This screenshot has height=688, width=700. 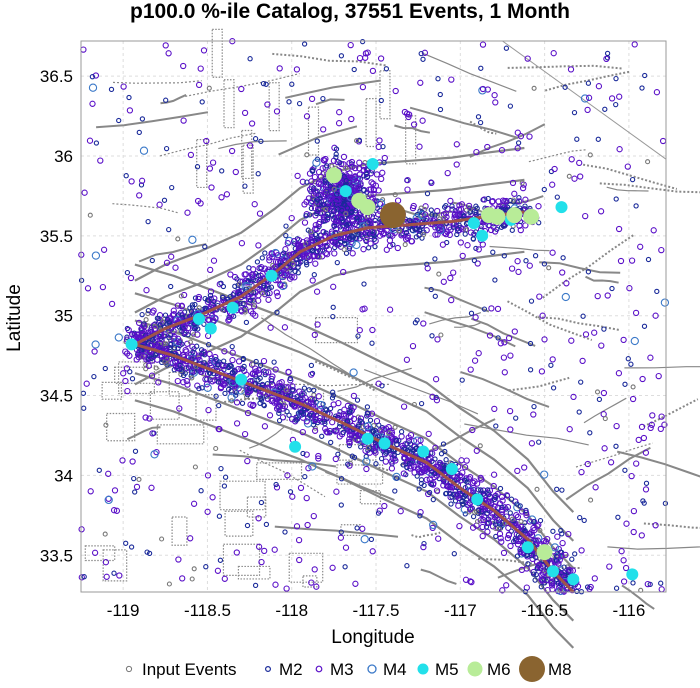 What do you see at coordinates (291, 610) in the screenshot?
I see `x-tick-label: -118` at bounding box center [291, 610].